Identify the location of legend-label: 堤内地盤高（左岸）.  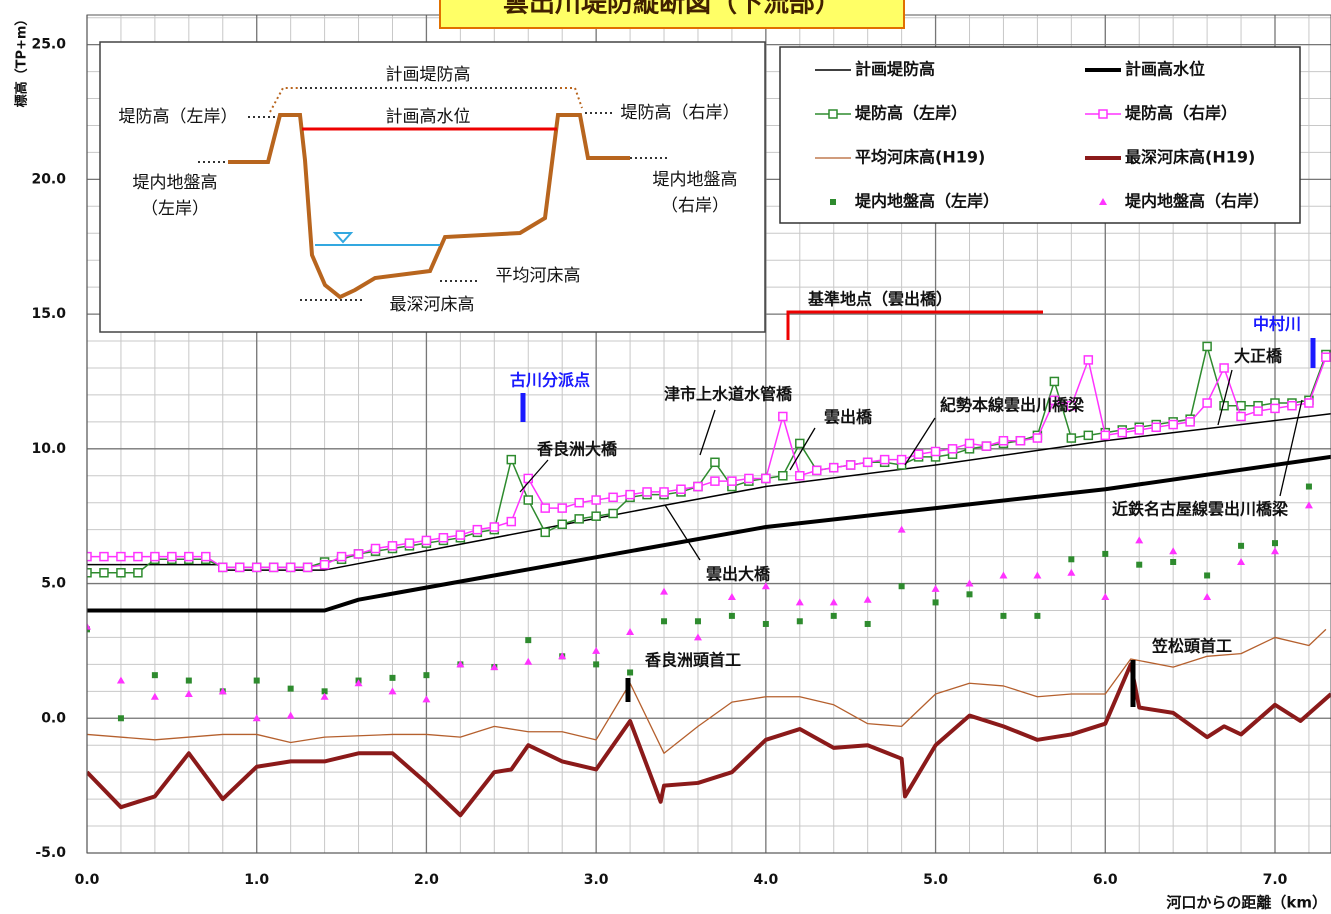
(927, 201).